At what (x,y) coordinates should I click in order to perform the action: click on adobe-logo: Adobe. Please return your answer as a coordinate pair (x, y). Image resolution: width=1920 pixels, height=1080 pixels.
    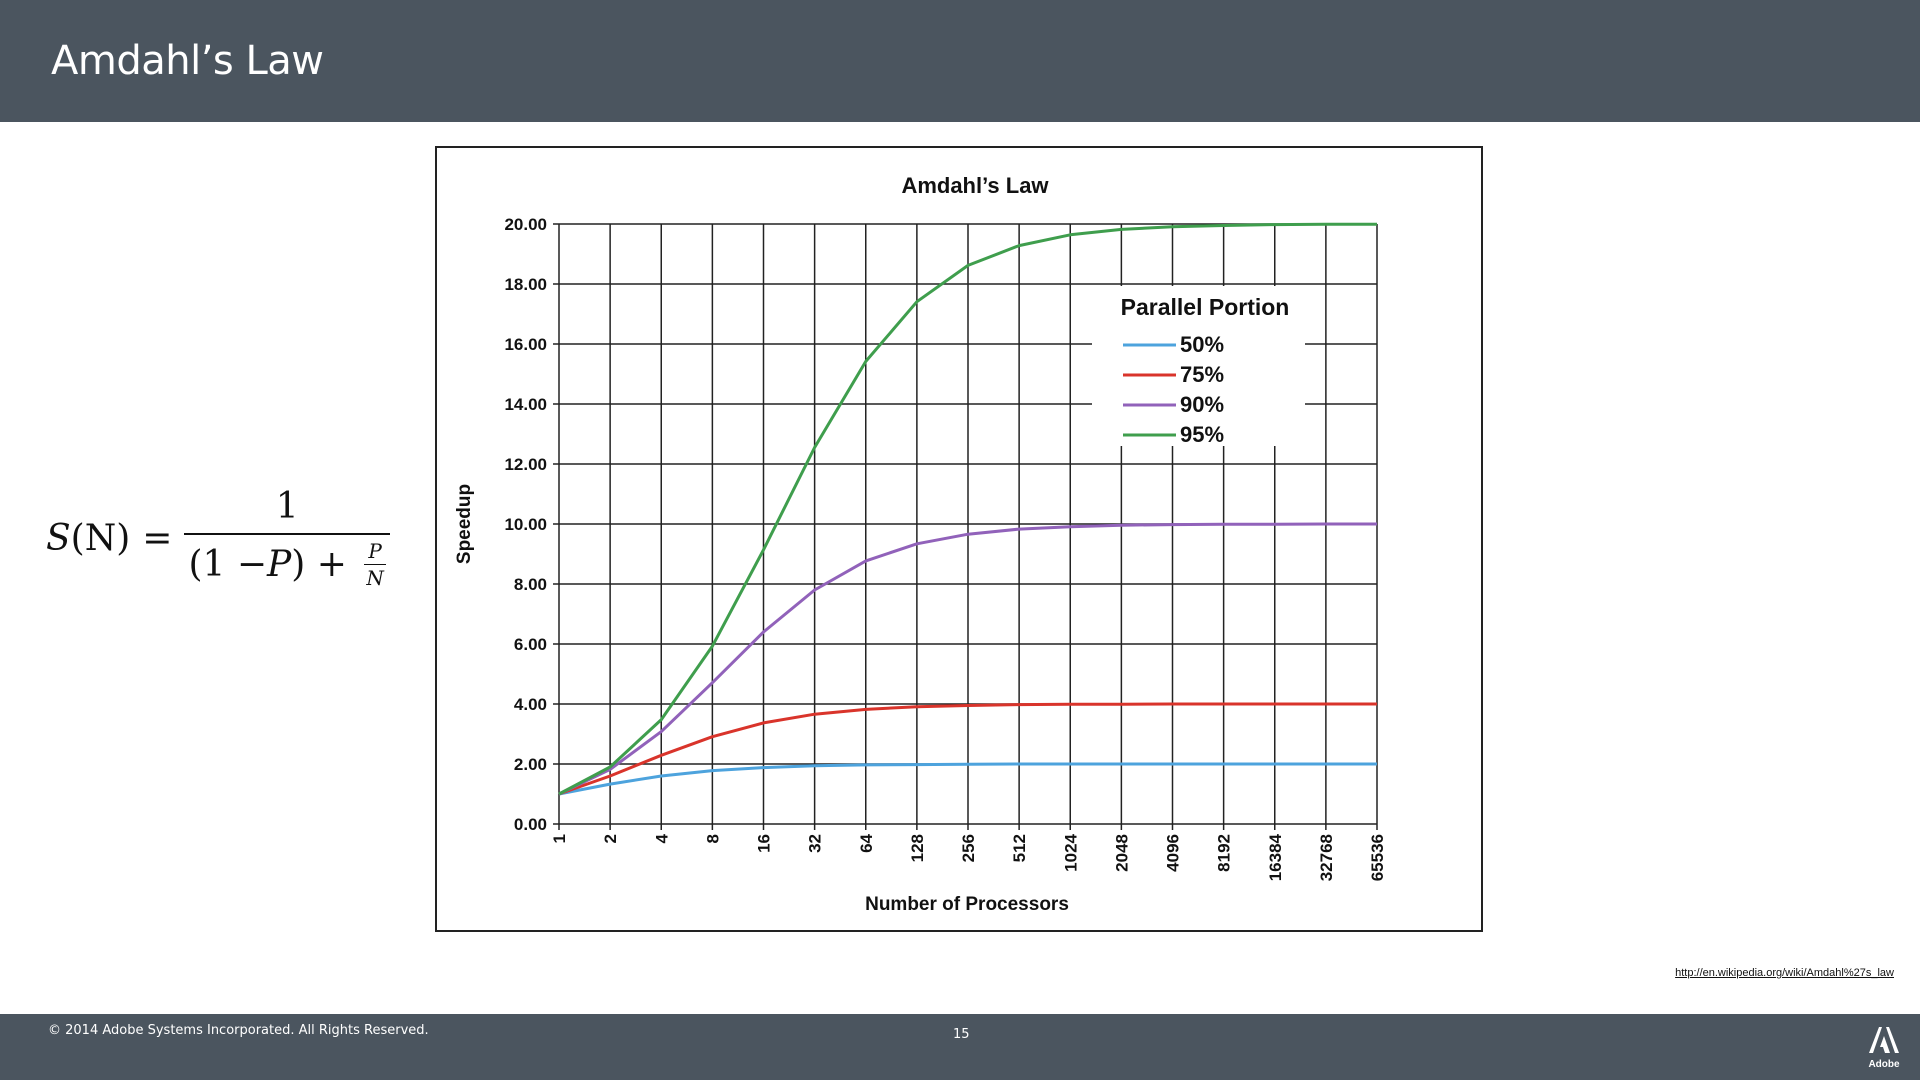
    Looking at the image, I should click on (1884, 1048).